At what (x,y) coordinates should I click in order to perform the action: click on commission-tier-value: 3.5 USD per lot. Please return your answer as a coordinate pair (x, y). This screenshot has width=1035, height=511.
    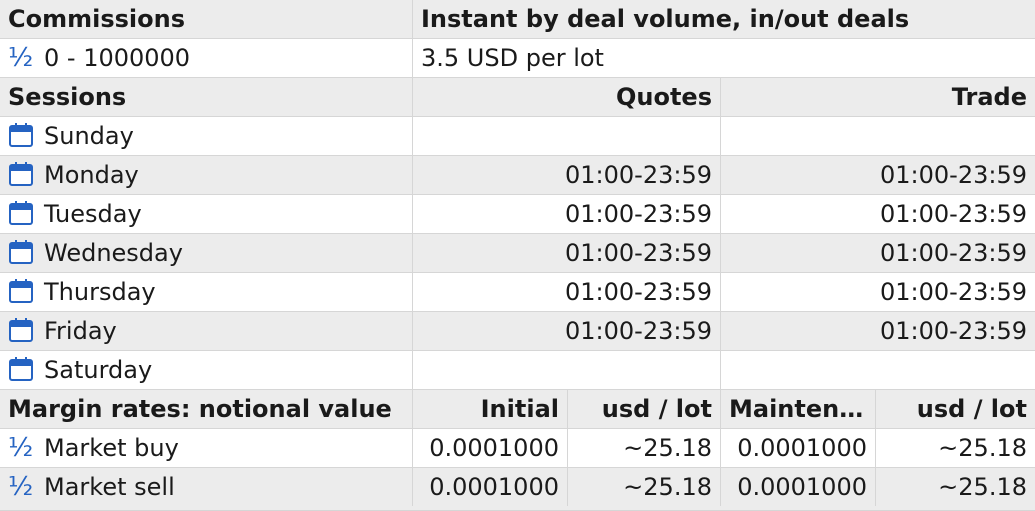
    Looking at the image, I should click on (512, 58).